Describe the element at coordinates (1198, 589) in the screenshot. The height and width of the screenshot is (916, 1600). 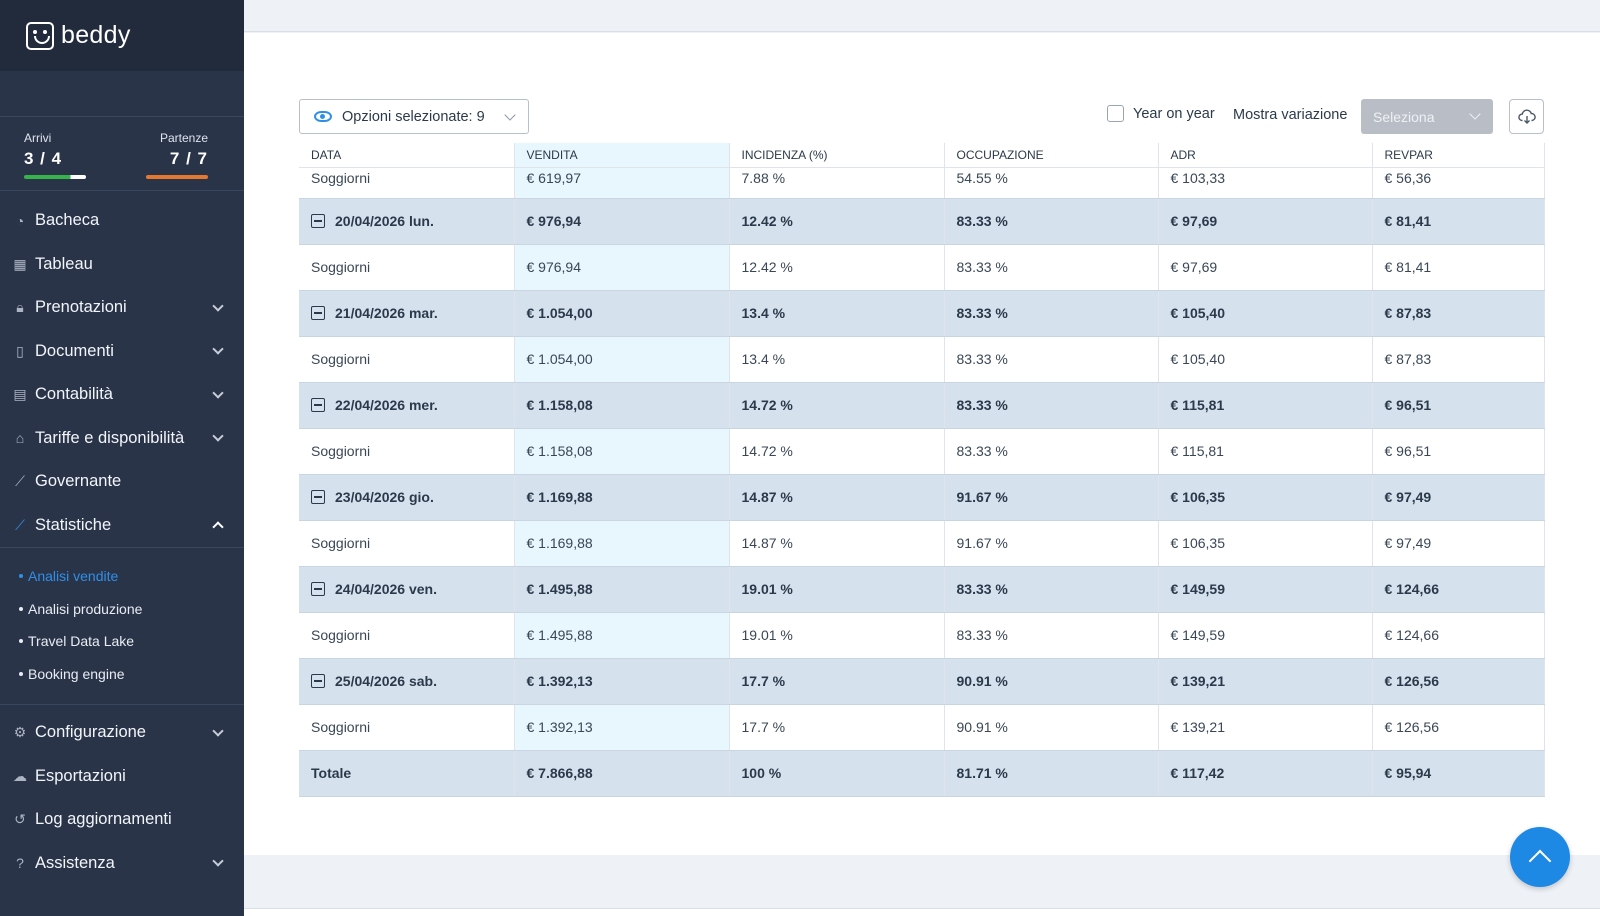
I see `cell-value: € 149,59` at that location.